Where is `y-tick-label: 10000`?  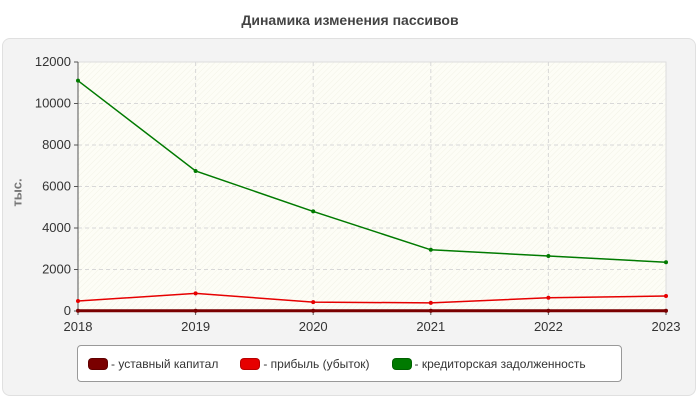
y-tick-label: 10000 is located at coordinates (53, 103).